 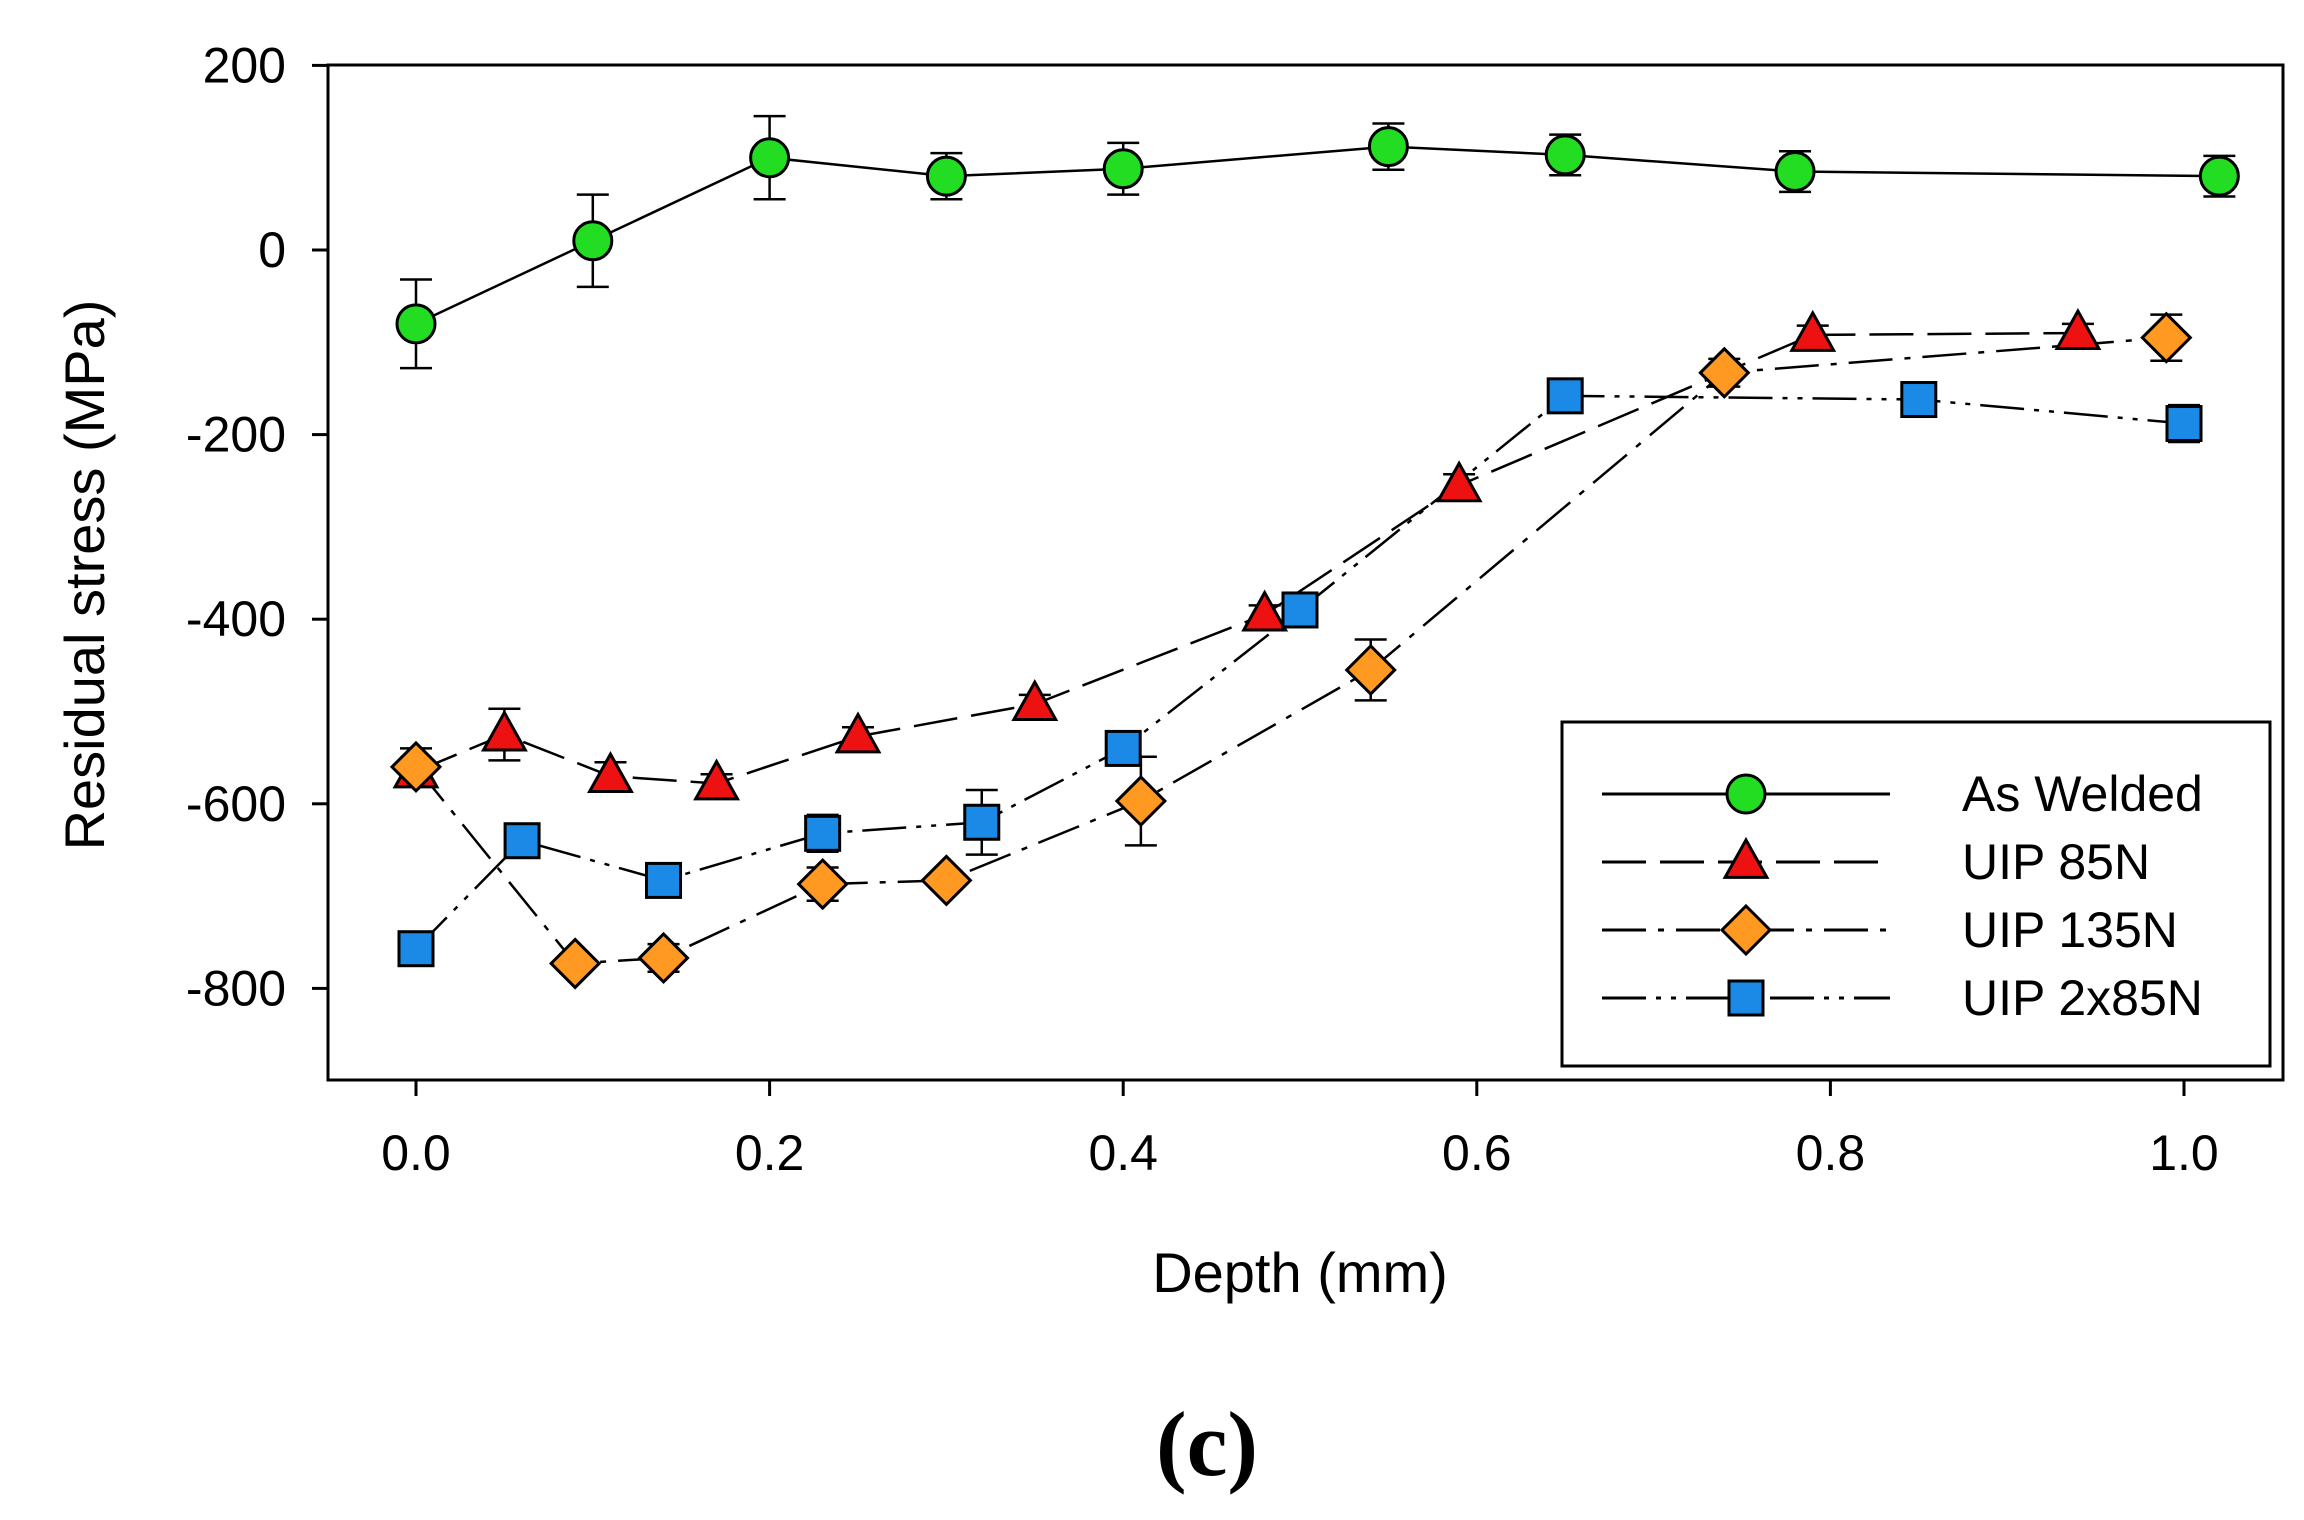 What do you see at coordinates (1916, 894) in the screenshot?
I see `legend-box` at bounding box center [1916, 894].